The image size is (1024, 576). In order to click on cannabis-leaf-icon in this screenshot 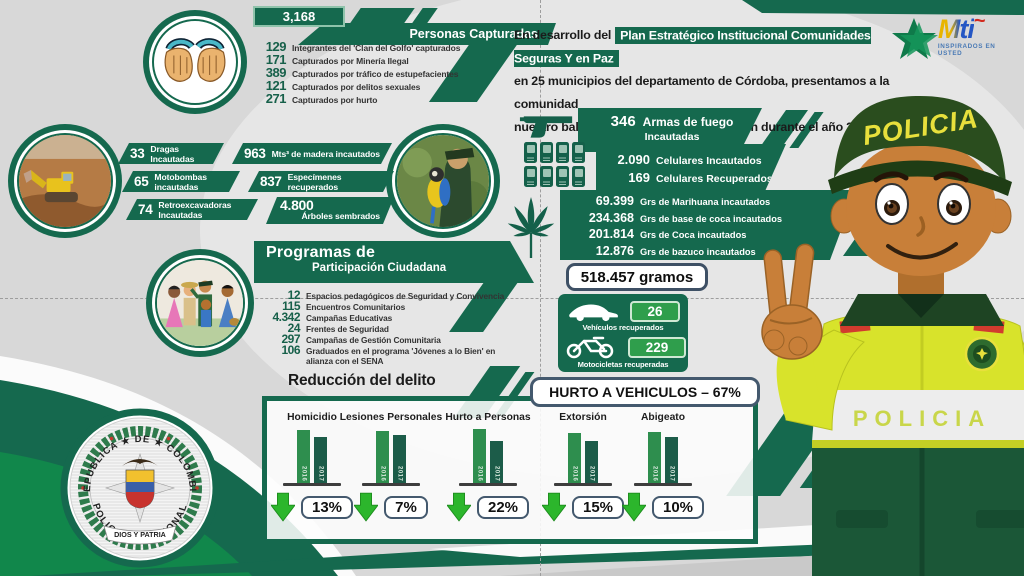, I will do `click(531, 227)`.